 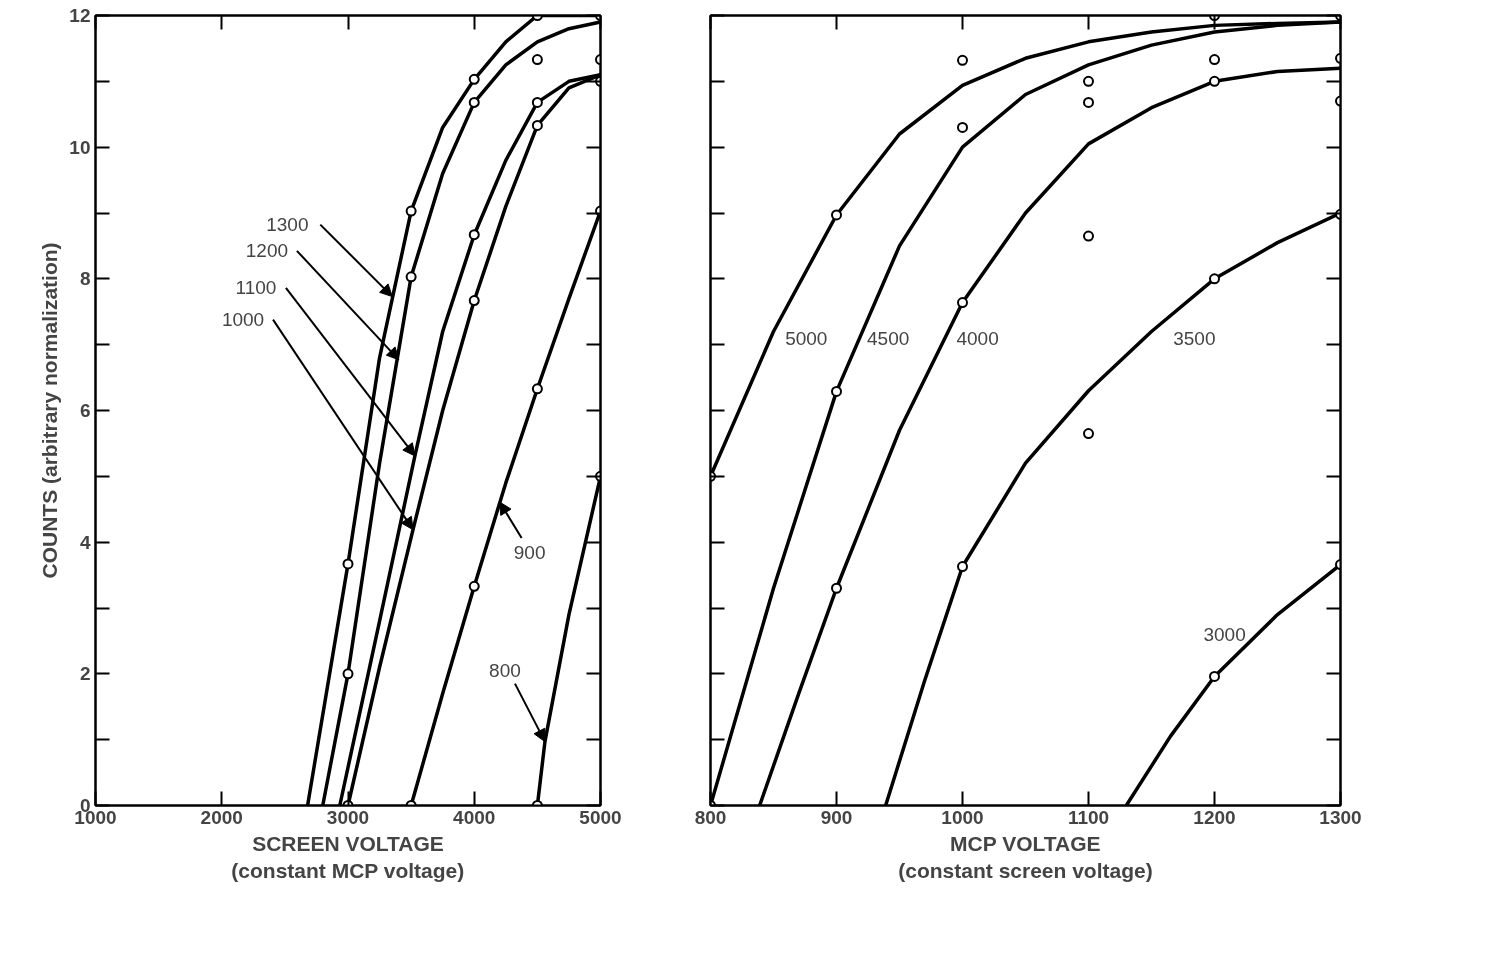 What do you see at coordinates (85, 542) in the screenshot?
I see `y-tick-label: 4` at bounding box center [85, 542].